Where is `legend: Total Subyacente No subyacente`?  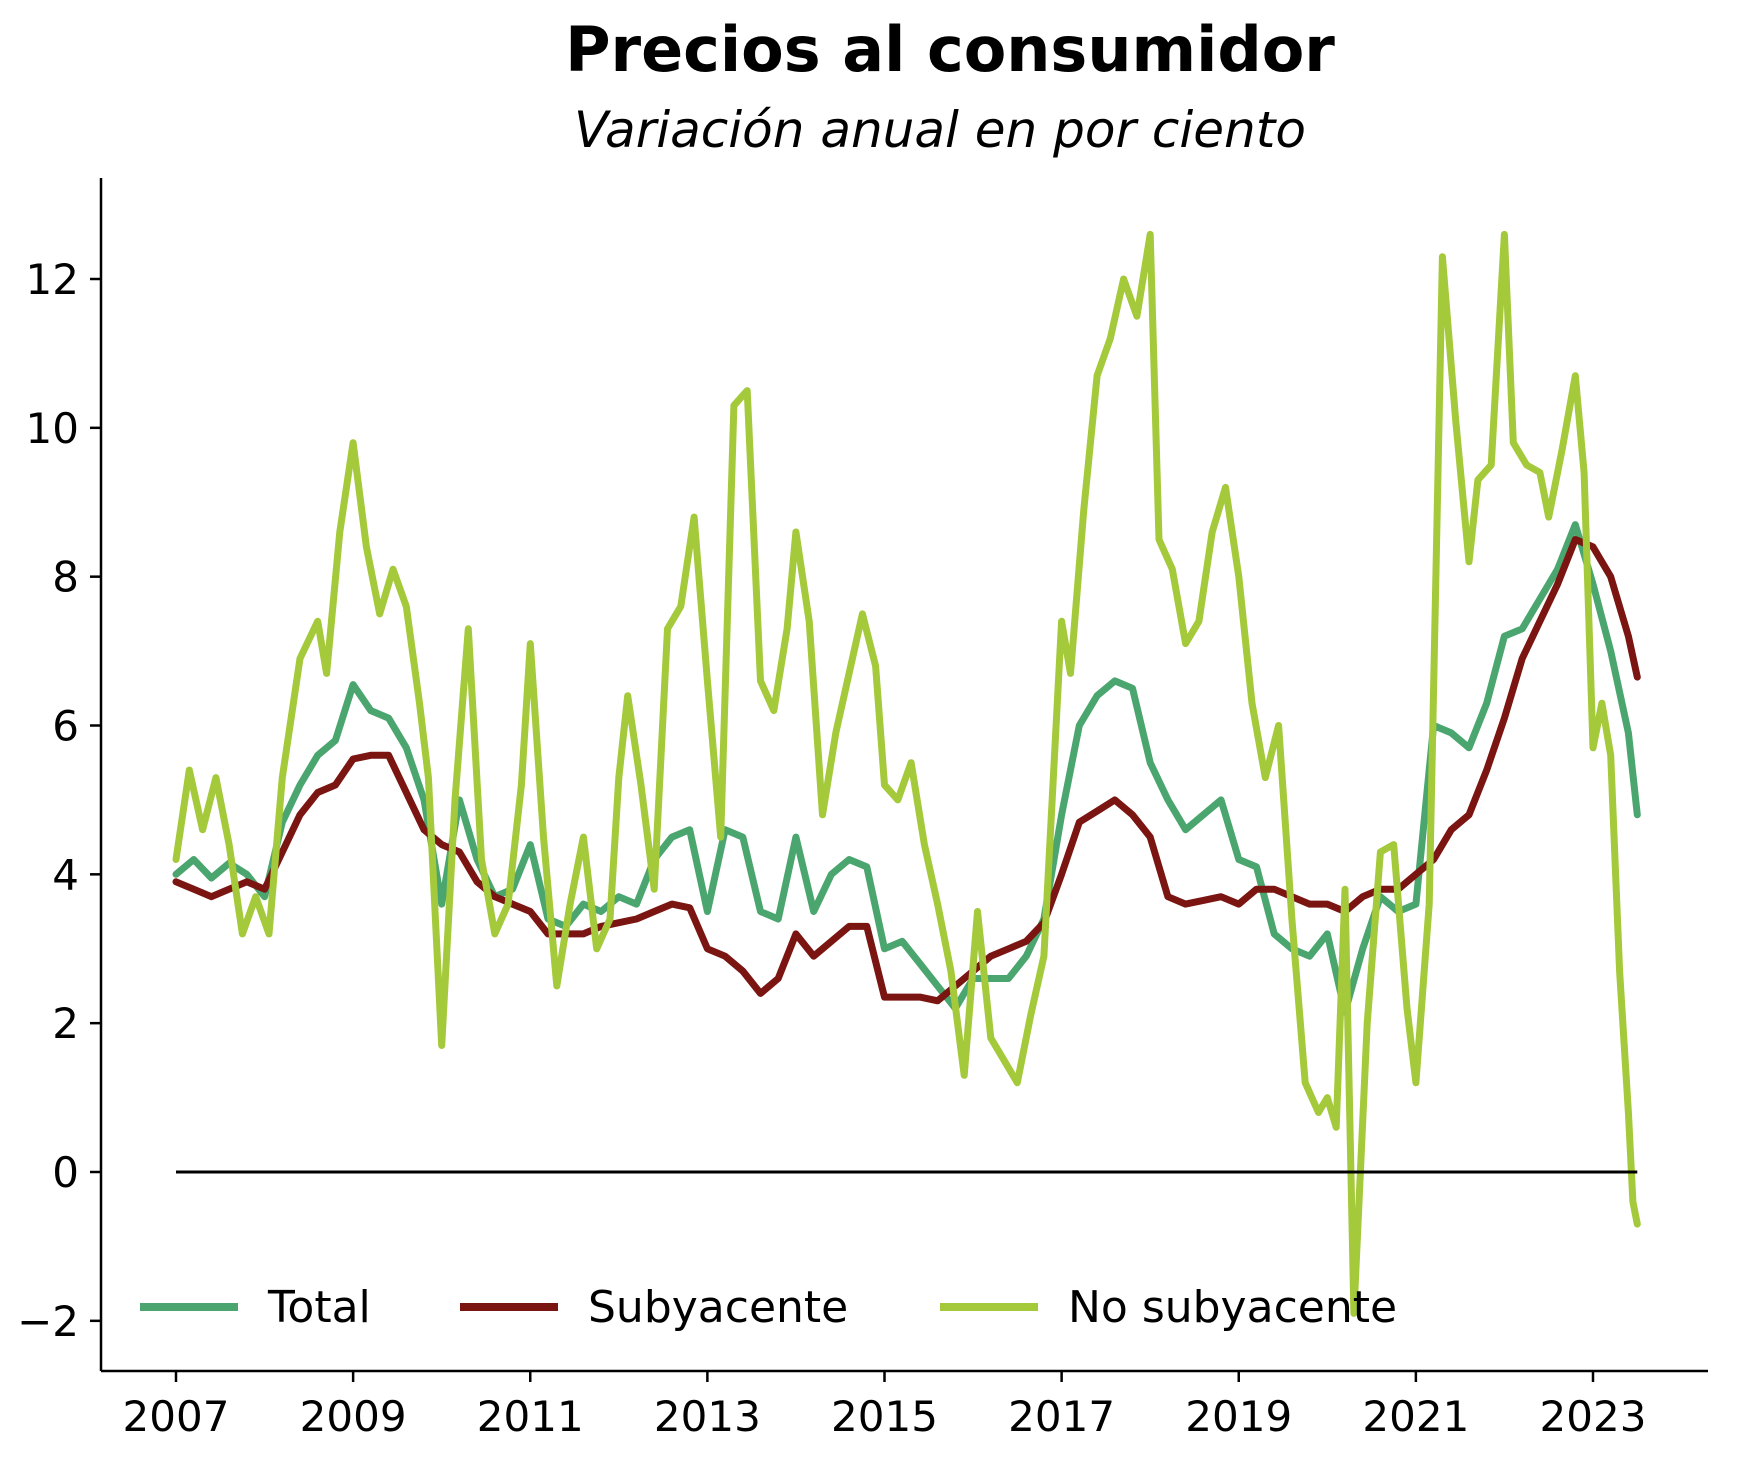
legend: Total Subyacente No subyacente is located at coordinates (768, 1307).